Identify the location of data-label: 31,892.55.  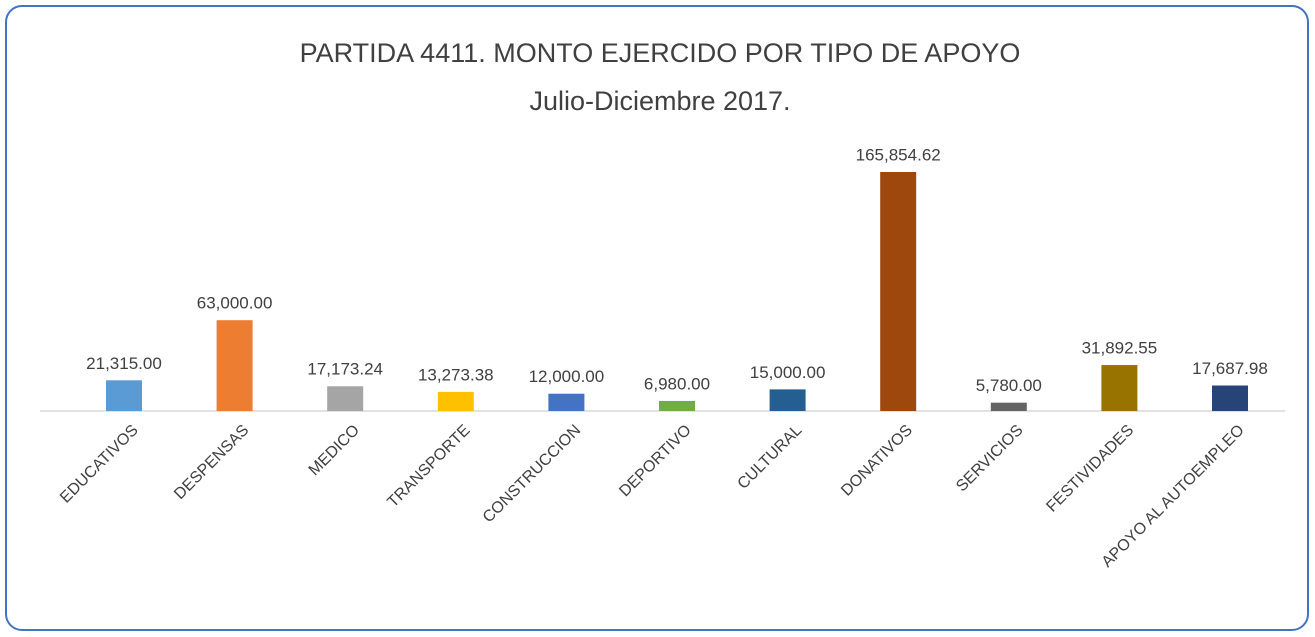
(1120, 348).